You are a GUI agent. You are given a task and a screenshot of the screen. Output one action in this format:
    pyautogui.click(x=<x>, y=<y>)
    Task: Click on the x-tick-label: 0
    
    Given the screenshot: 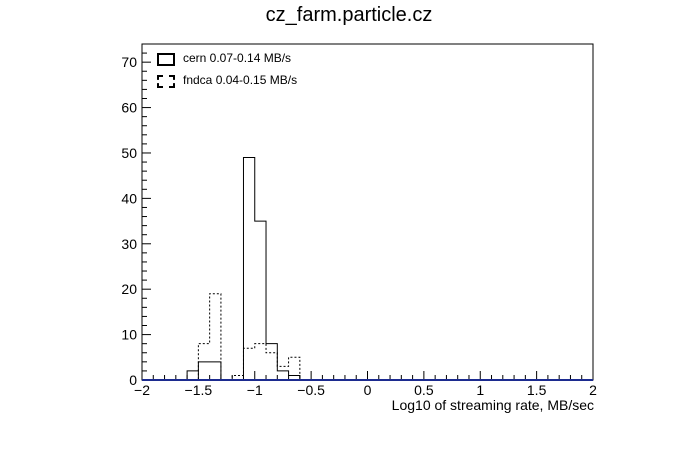 What is the action you would take?
    pyautogui.click(x=368, y=390)
    